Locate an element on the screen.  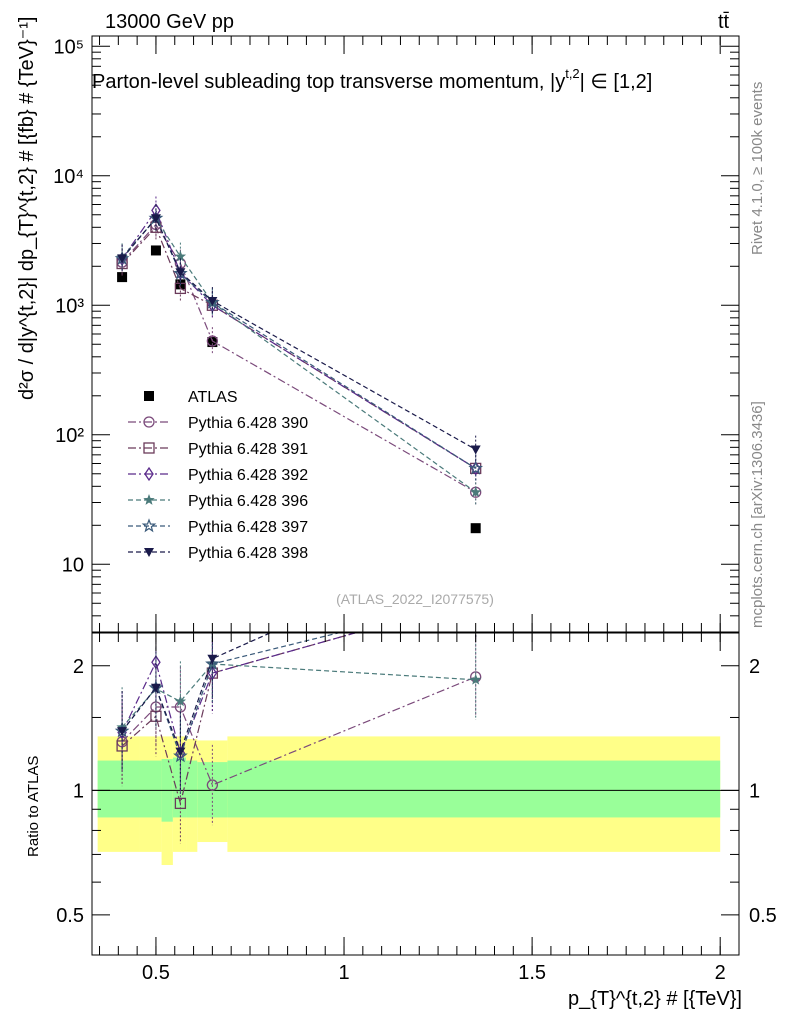
ratio-y-tick-label-right: 2 is located at coordinates (754, 667).